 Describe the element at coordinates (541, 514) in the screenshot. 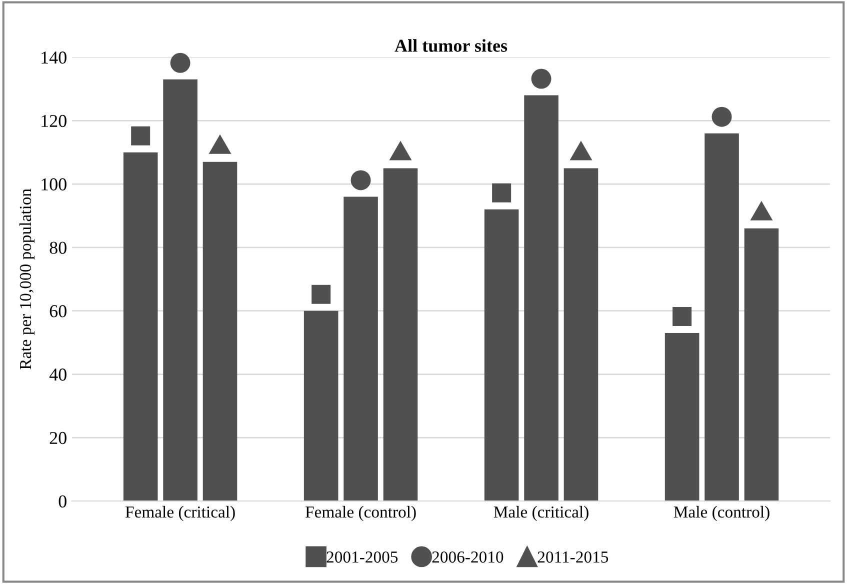

I see `x-tick-label: Male (critical)` at that location.